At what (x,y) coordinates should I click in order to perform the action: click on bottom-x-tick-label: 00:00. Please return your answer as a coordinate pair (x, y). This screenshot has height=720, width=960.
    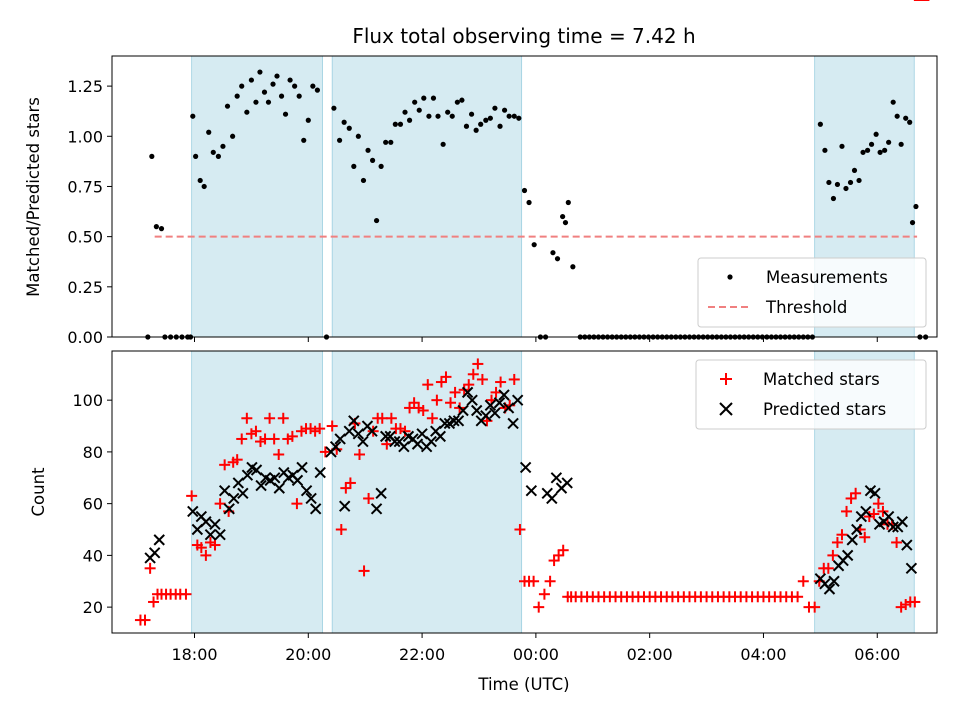
    Looking at the image, I should click on (536, 654).